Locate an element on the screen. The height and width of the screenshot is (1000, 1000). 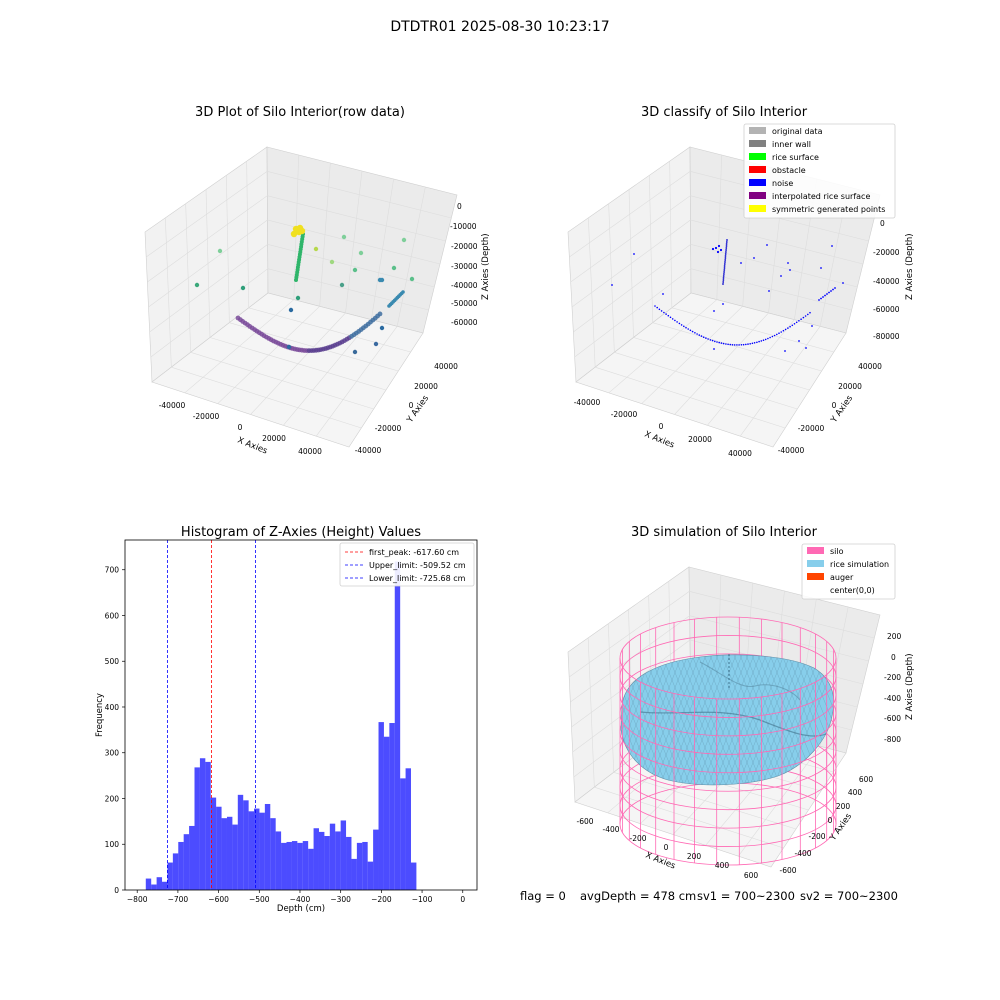
simulation-z-axis-label: Z Axies (Depth) is located at coordinates (910, 686).